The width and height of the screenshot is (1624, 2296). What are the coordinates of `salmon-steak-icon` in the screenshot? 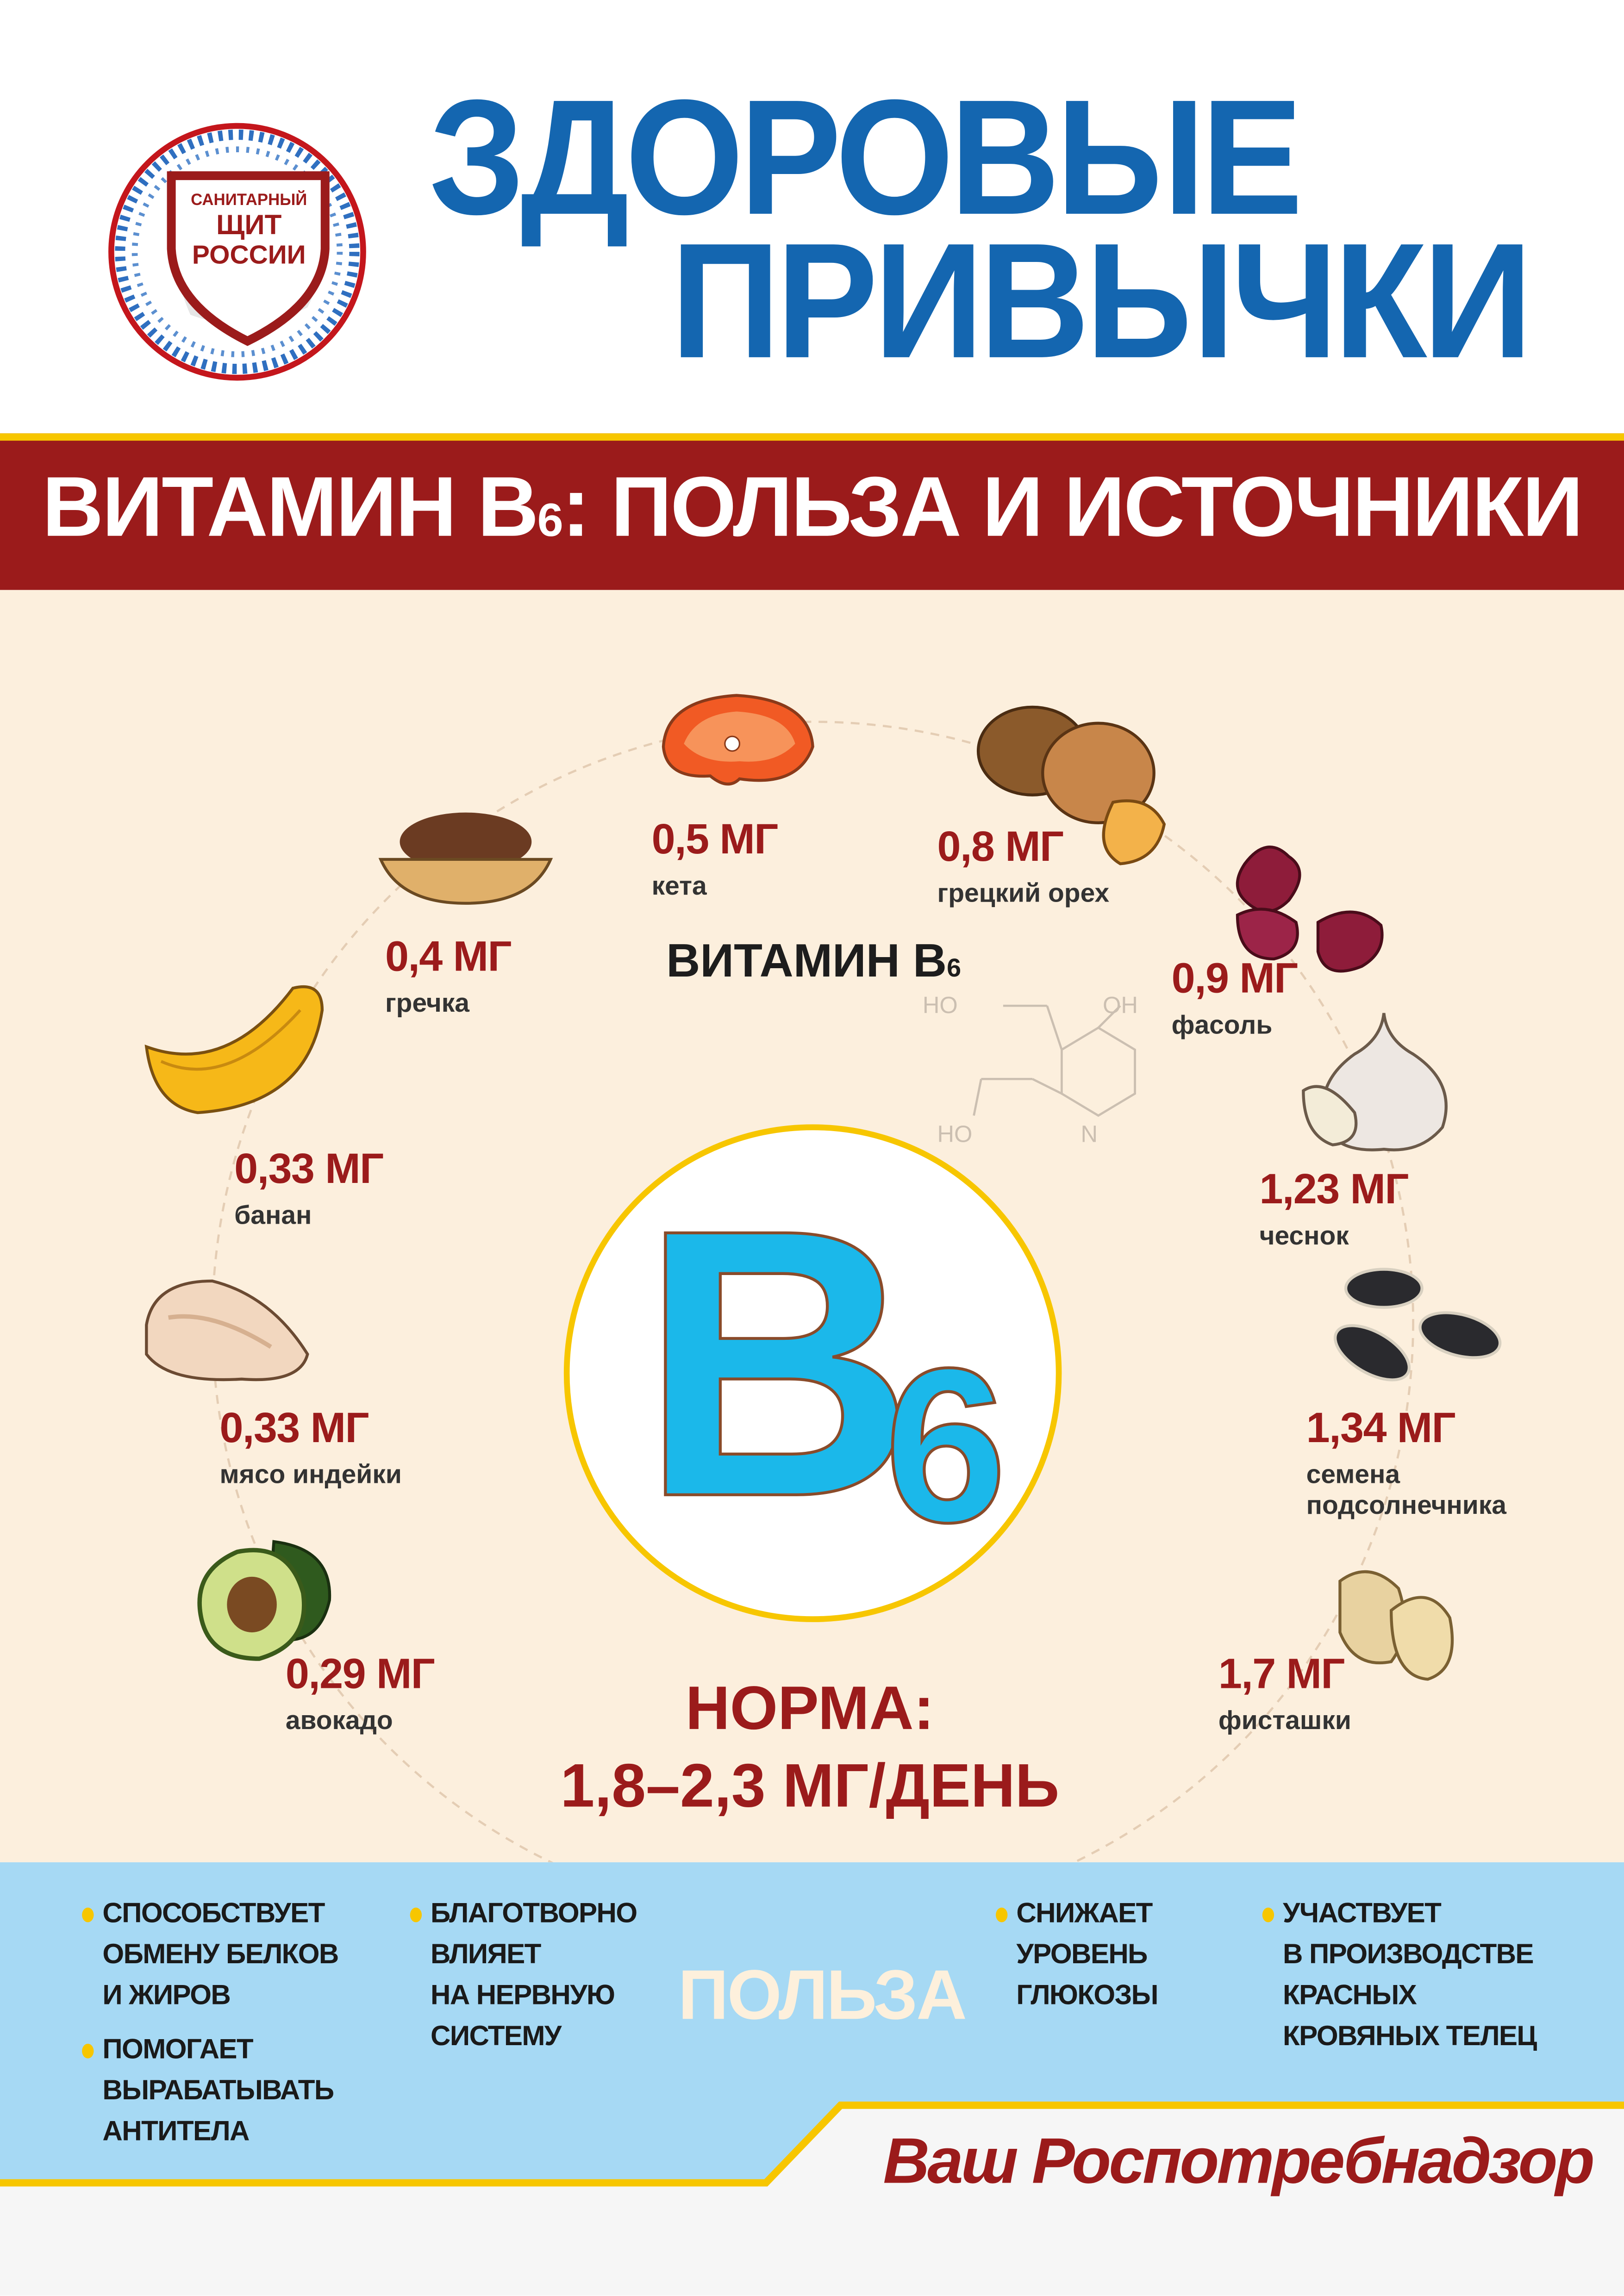 It's located at (738, 740).